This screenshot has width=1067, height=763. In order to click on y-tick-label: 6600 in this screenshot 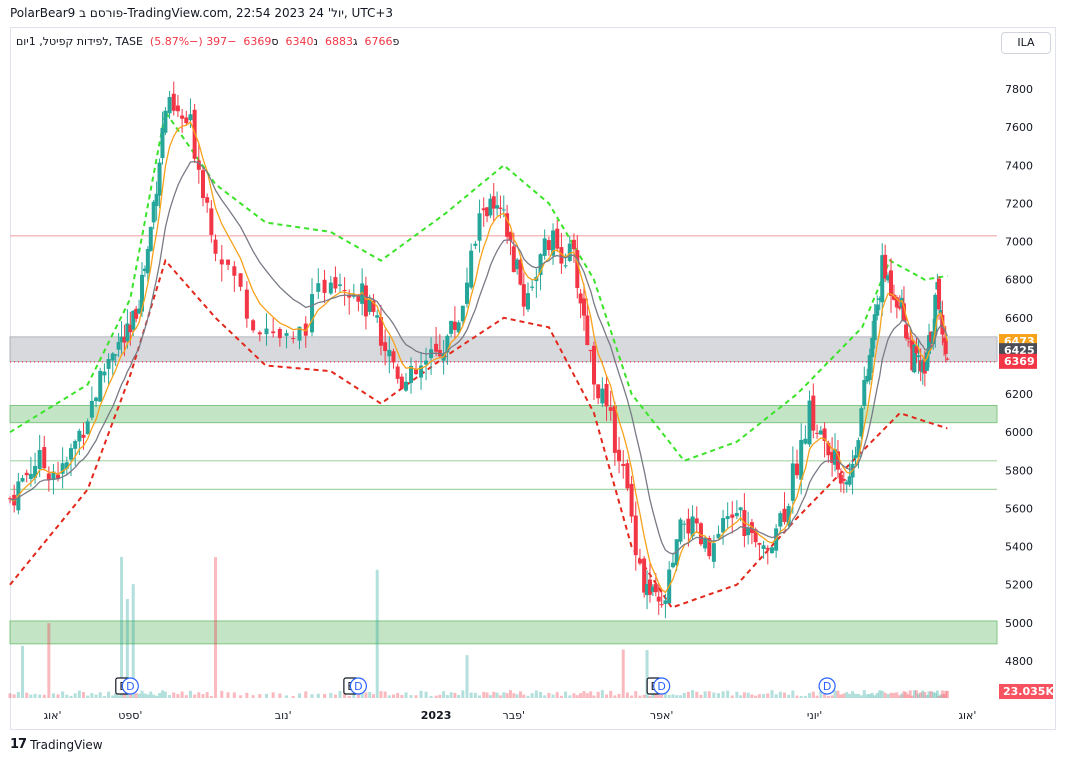, I will do `click(1019, 318)`.